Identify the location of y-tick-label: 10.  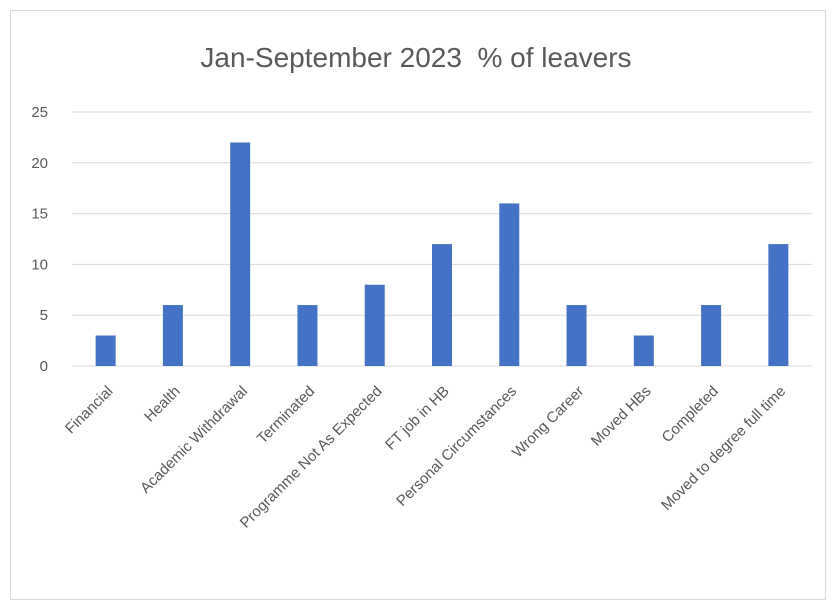
(39, 264).